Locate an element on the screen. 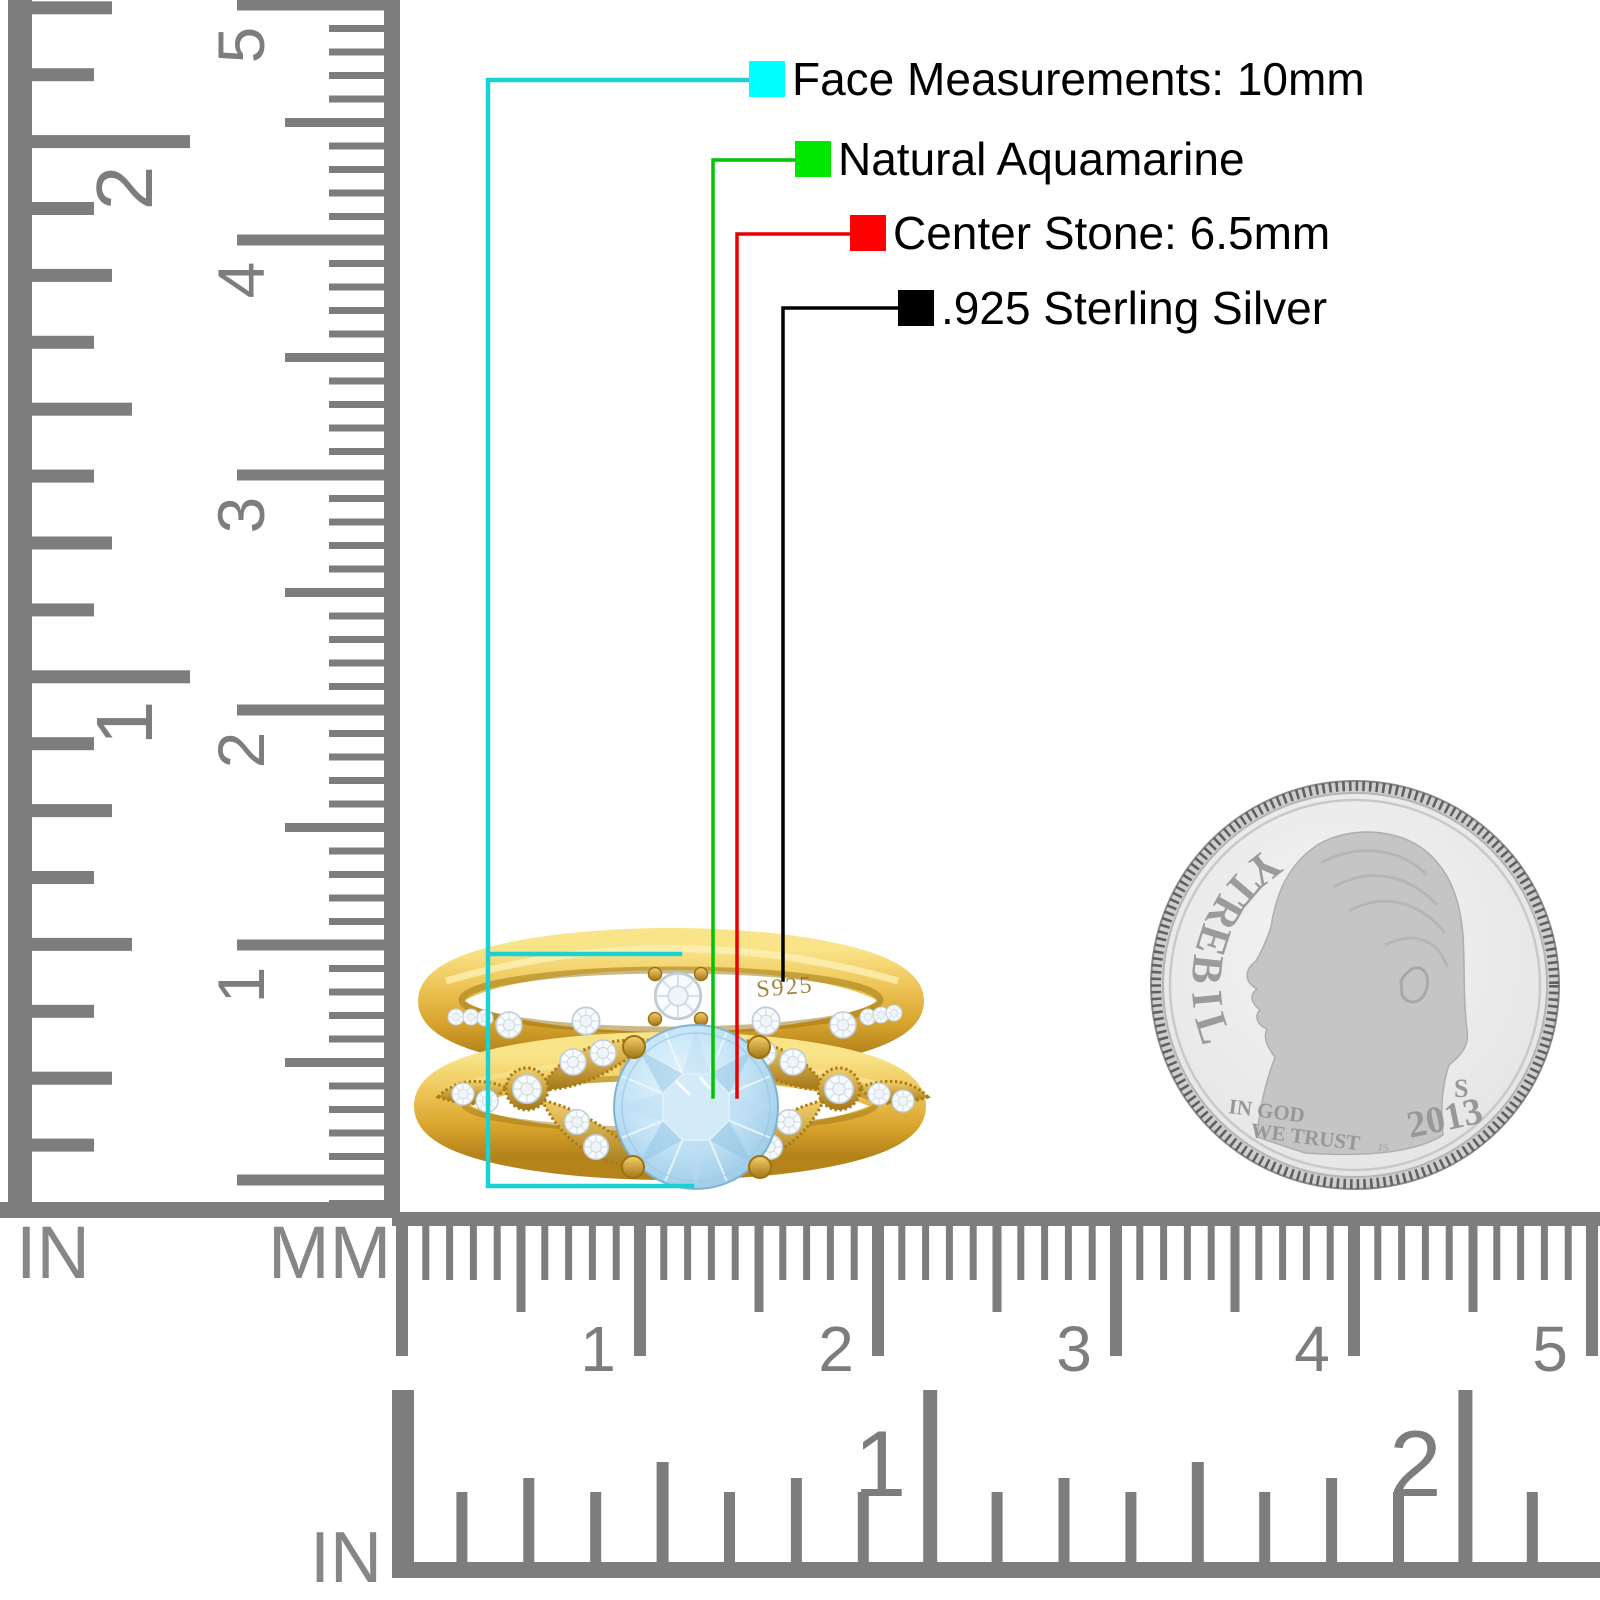 The width and height of the screenshot is (1600, 1600). sterling-silver-callout-line is located at coordinates (841, 644).